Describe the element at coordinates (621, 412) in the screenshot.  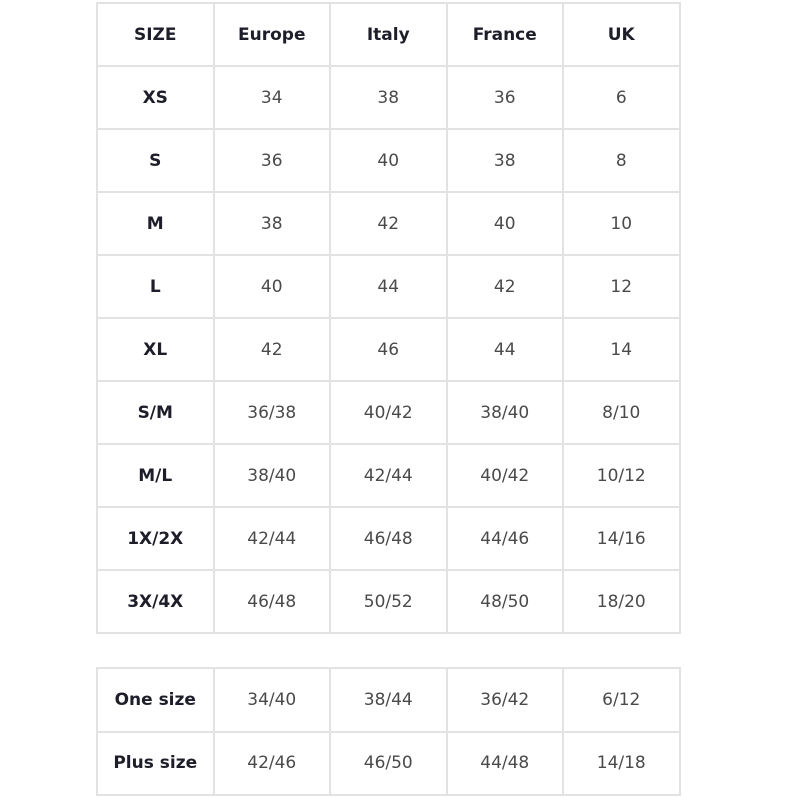
I see `size-value: 8/10` at that location.